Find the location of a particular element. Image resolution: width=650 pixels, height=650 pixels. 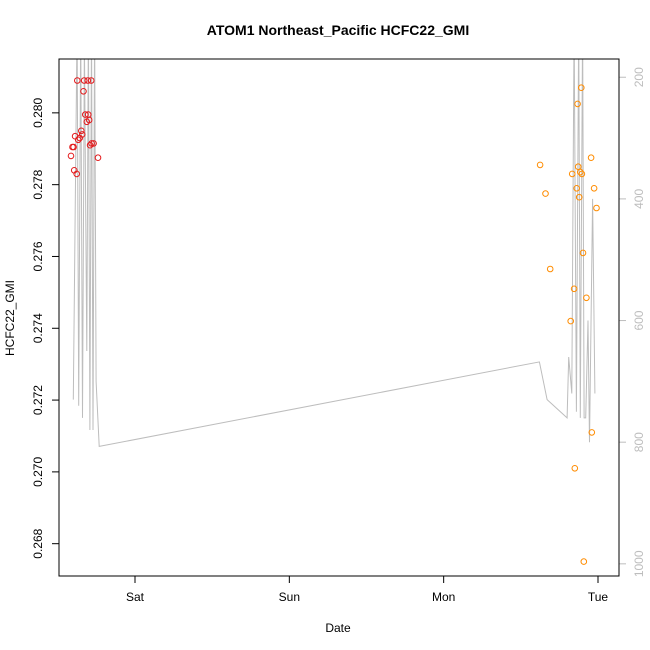

right-tick-label: 800 is located at coordinates (639, 442).